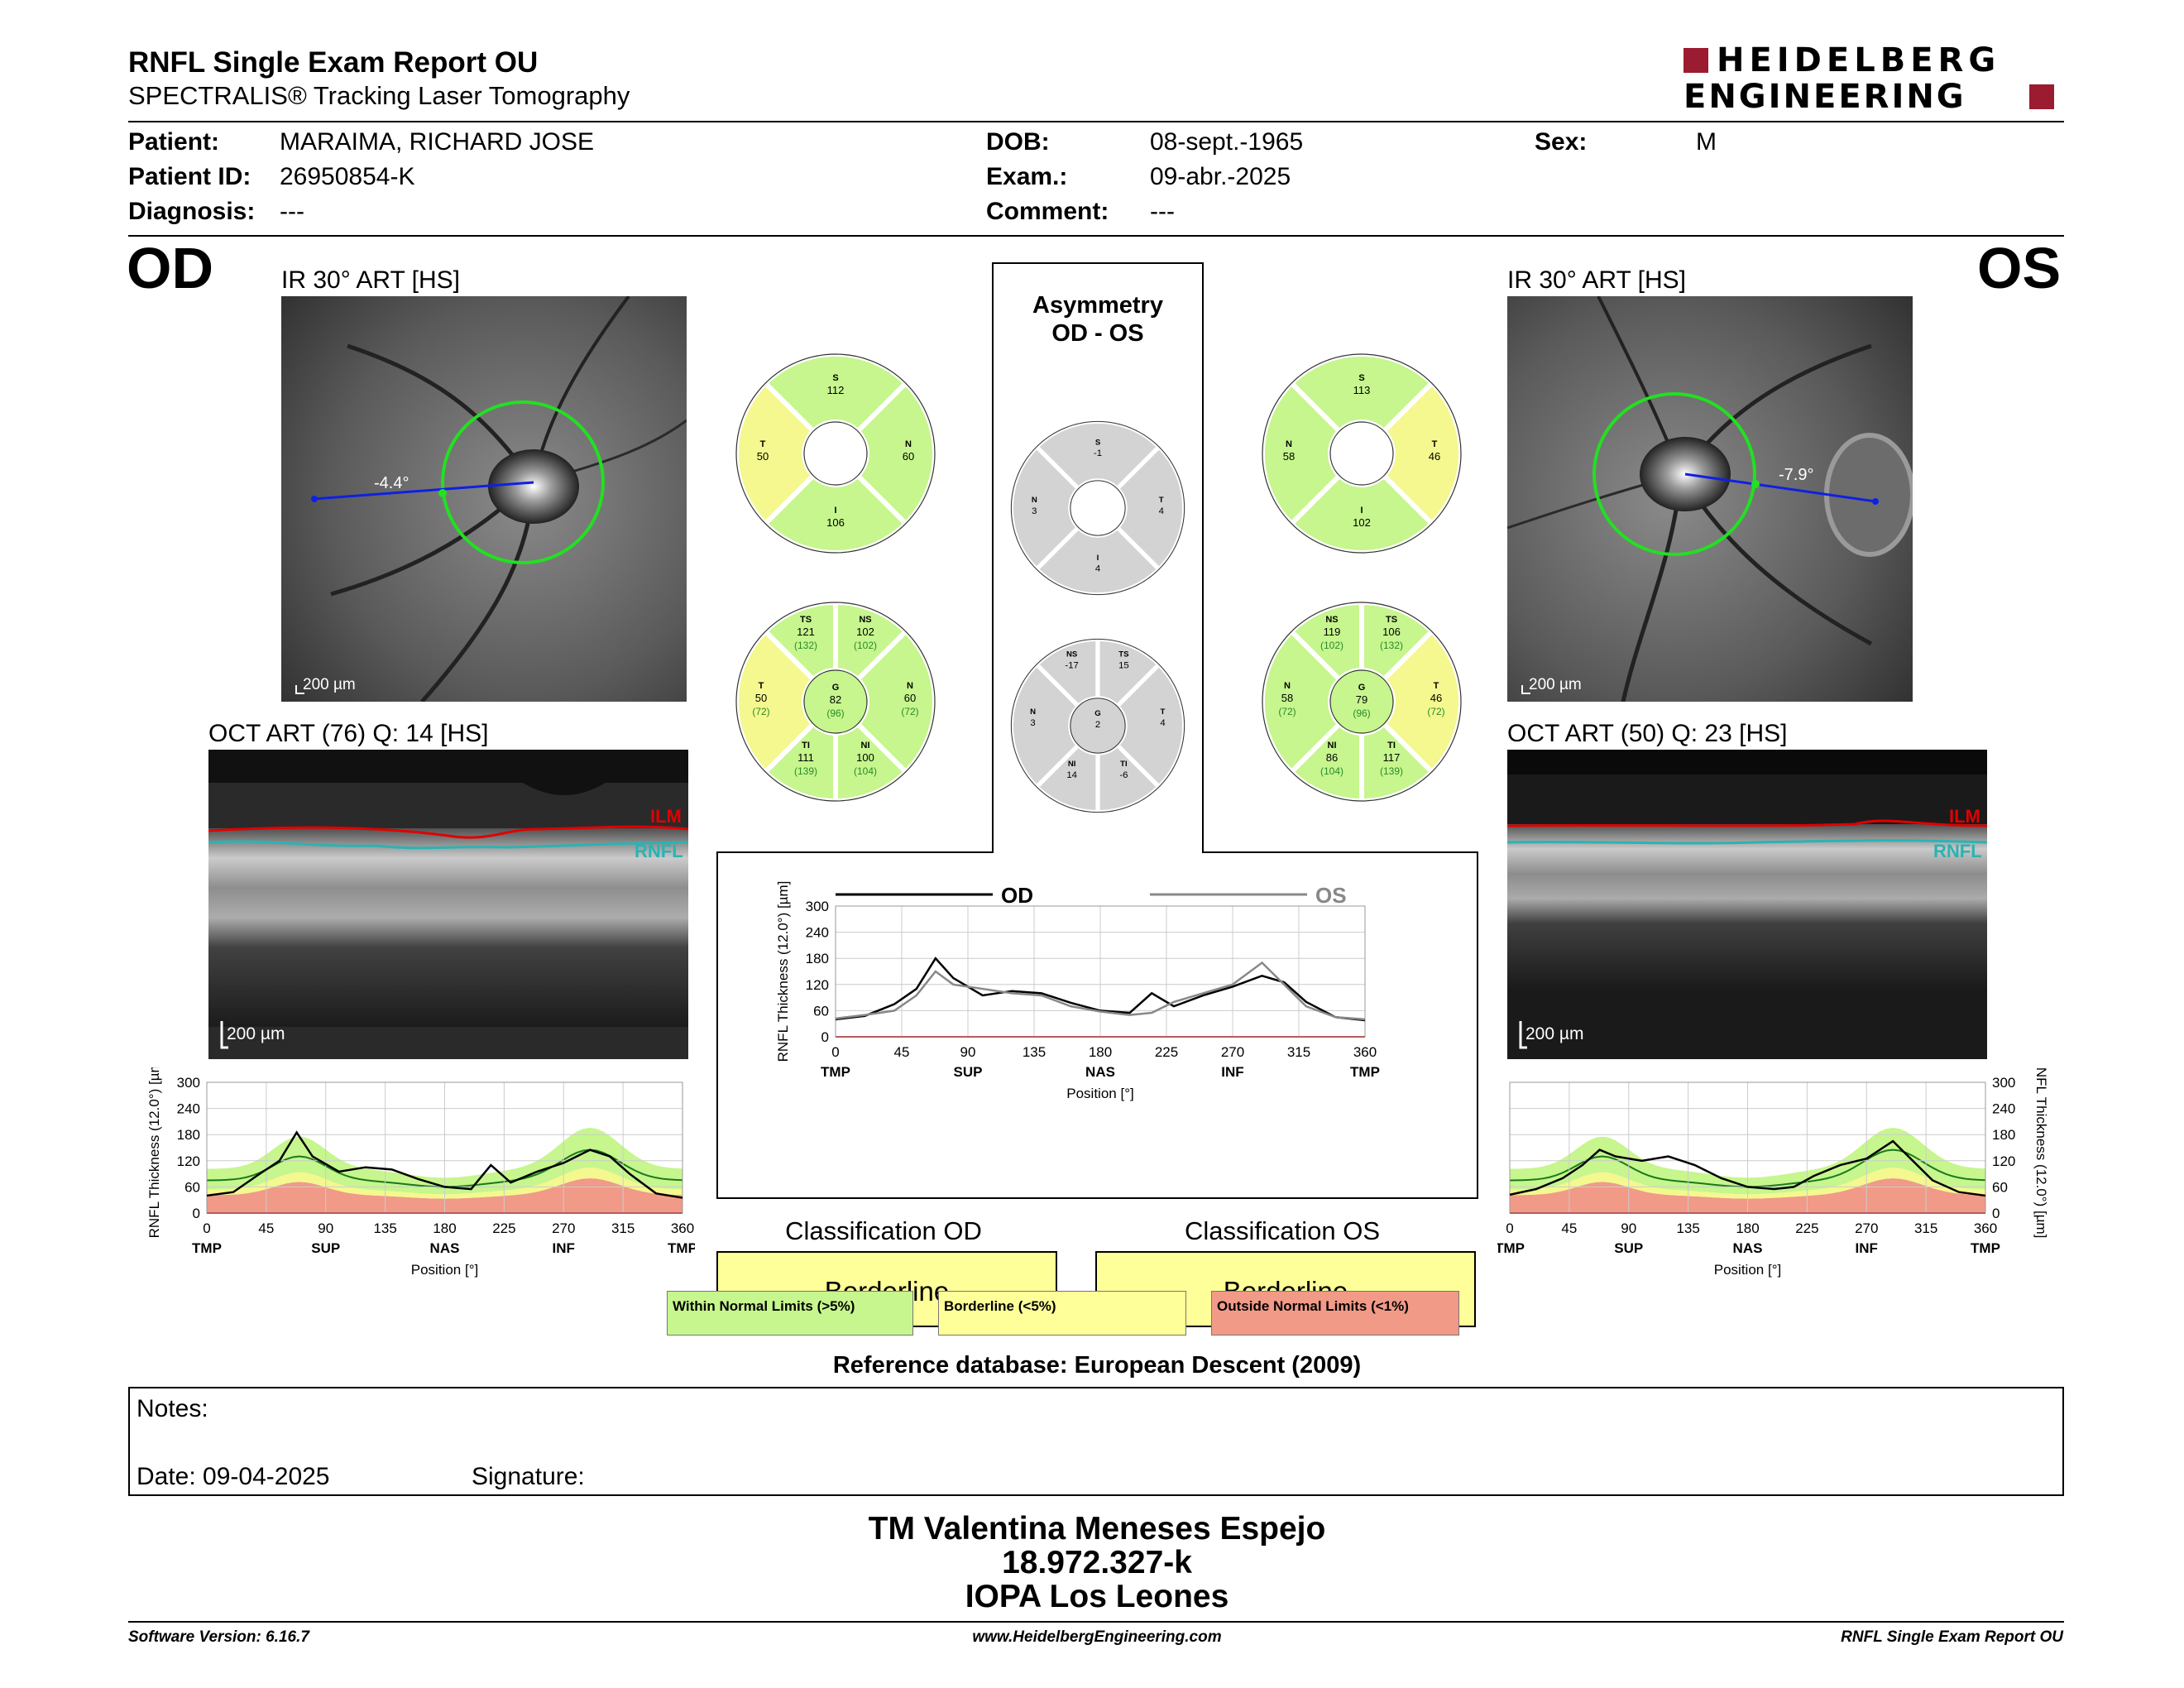 The width and height of the screenshot is (2184, 1688). I want to click on os-chart-ytick-label: 120, so click(2003, 1161).